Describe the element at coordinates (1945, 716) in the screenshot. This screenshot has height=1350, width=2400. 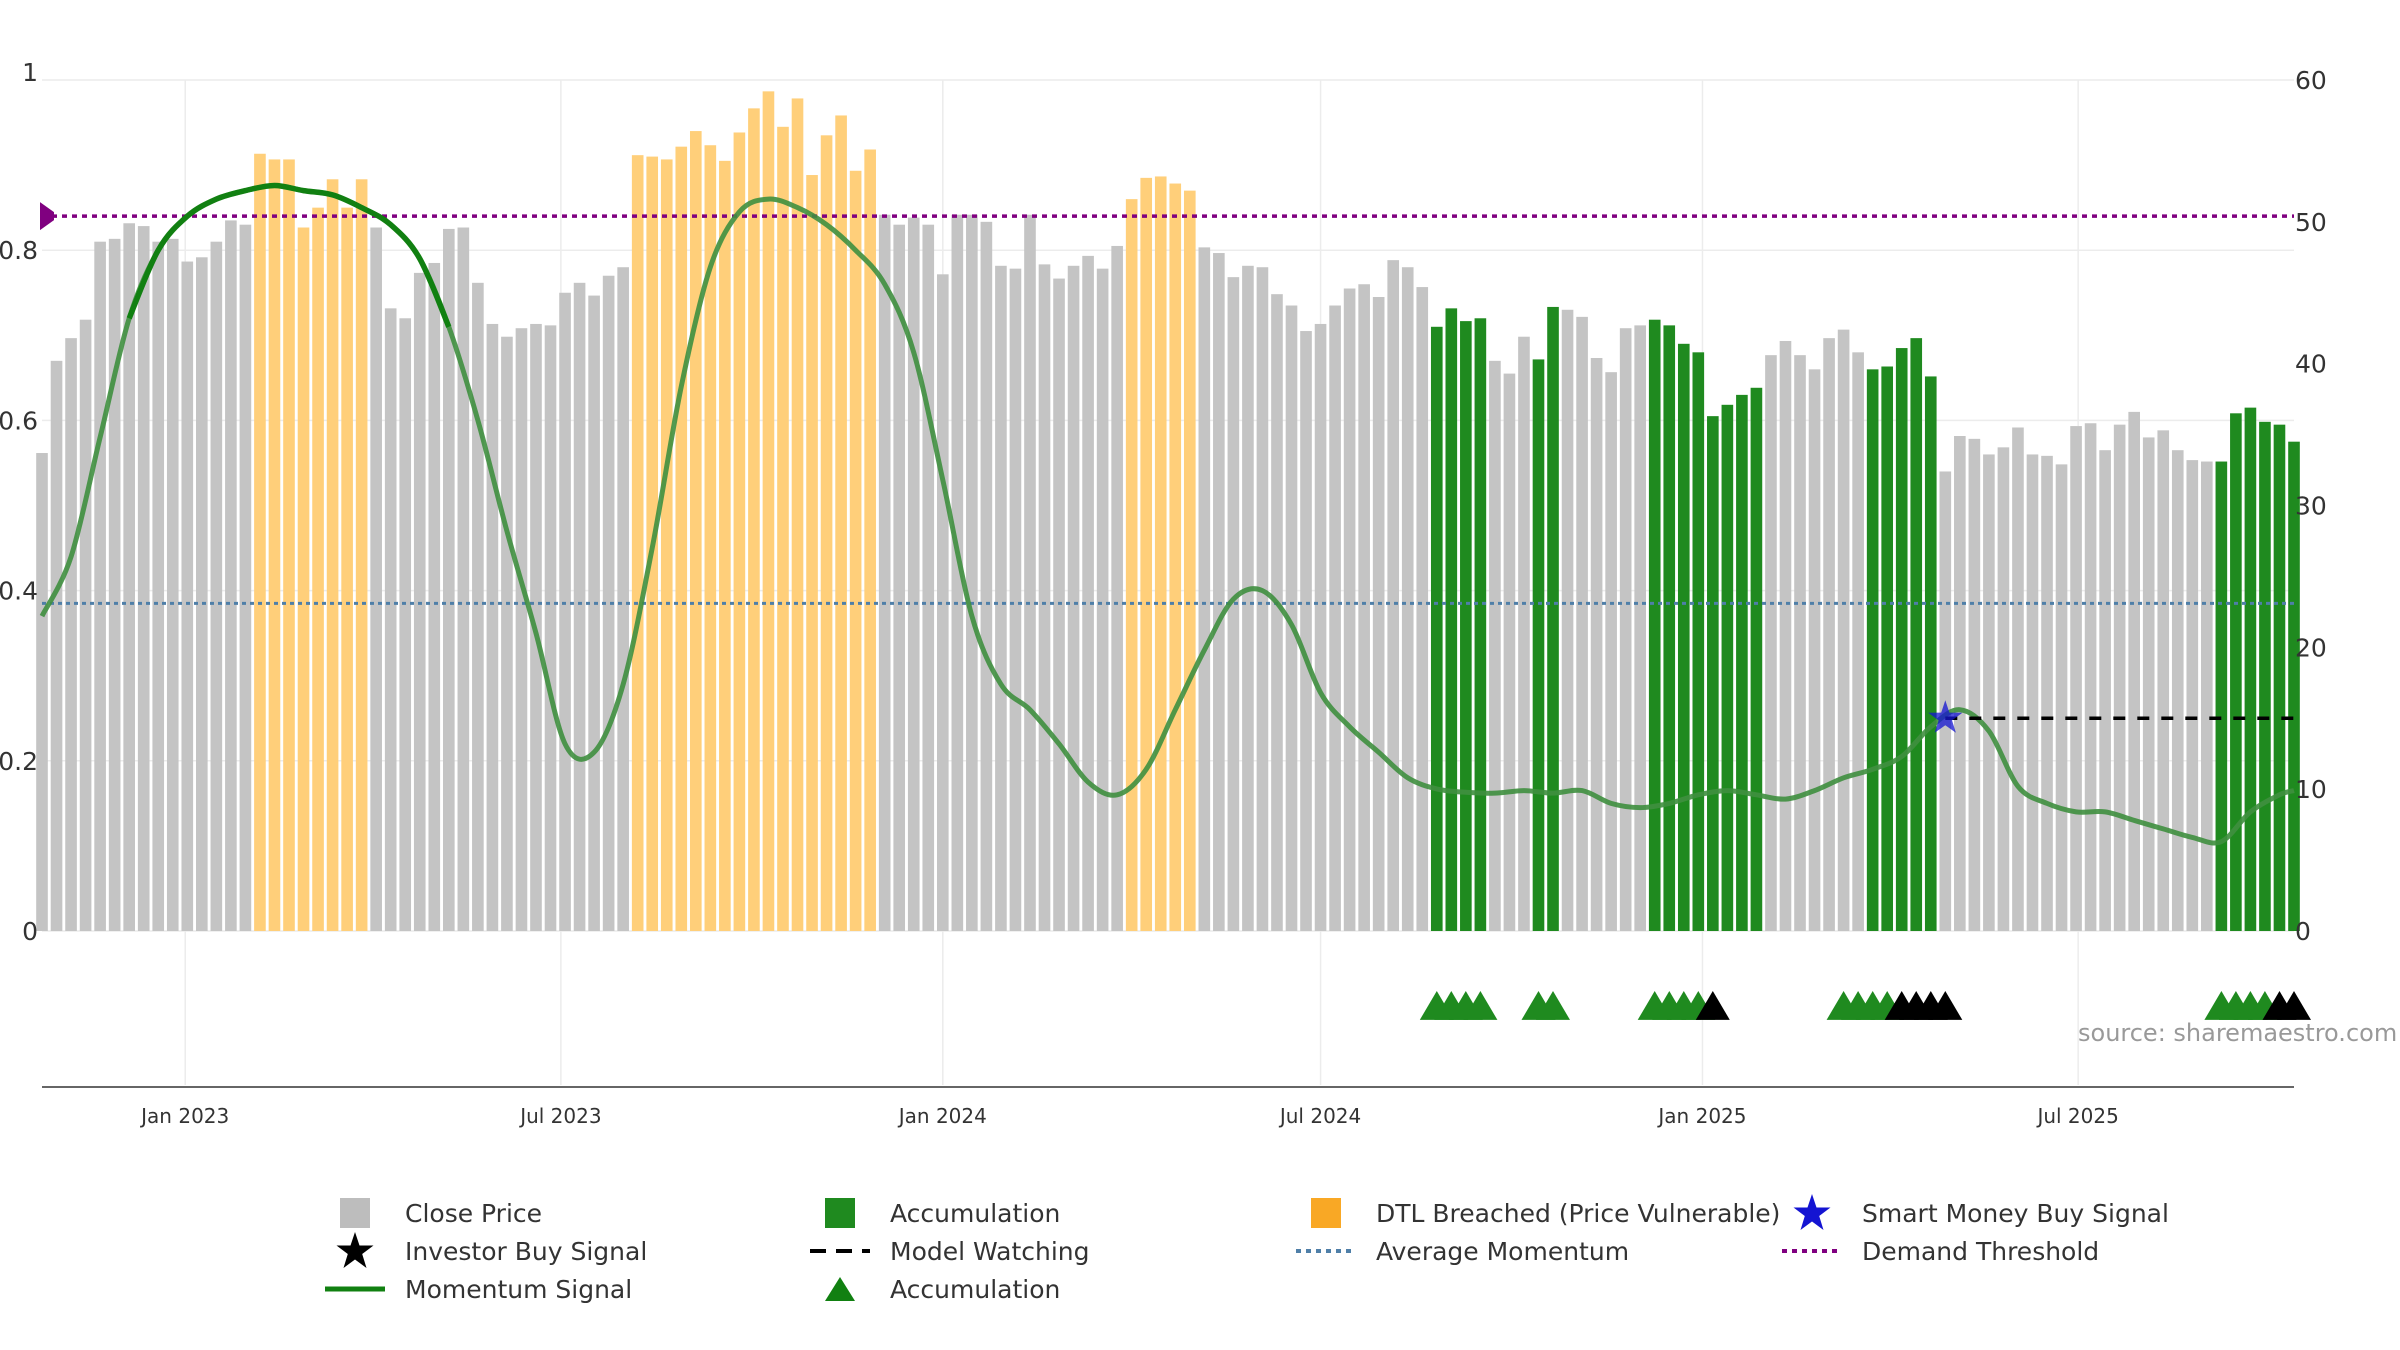
I see `smart-money-buy-signal-star` at that location.